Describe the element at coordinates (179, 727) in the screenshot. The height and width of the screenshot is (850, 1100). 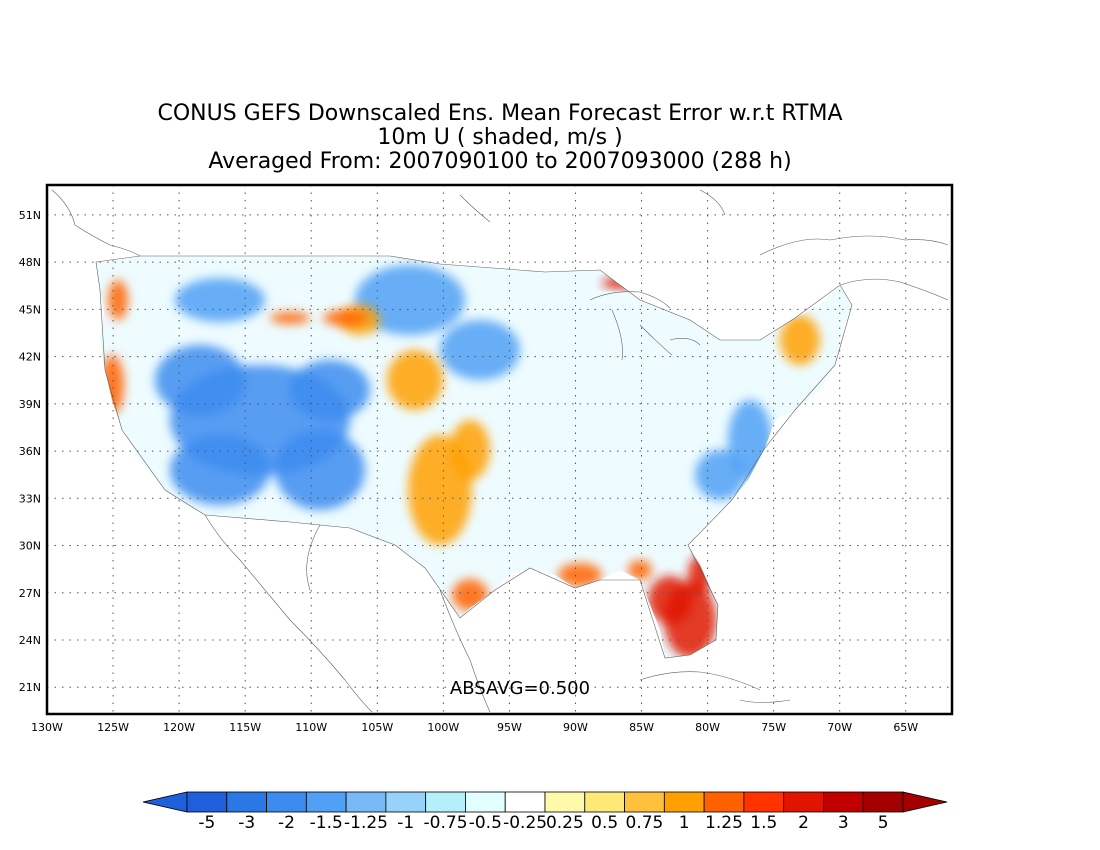
I see `lon-tick-label: 120W` at that location.